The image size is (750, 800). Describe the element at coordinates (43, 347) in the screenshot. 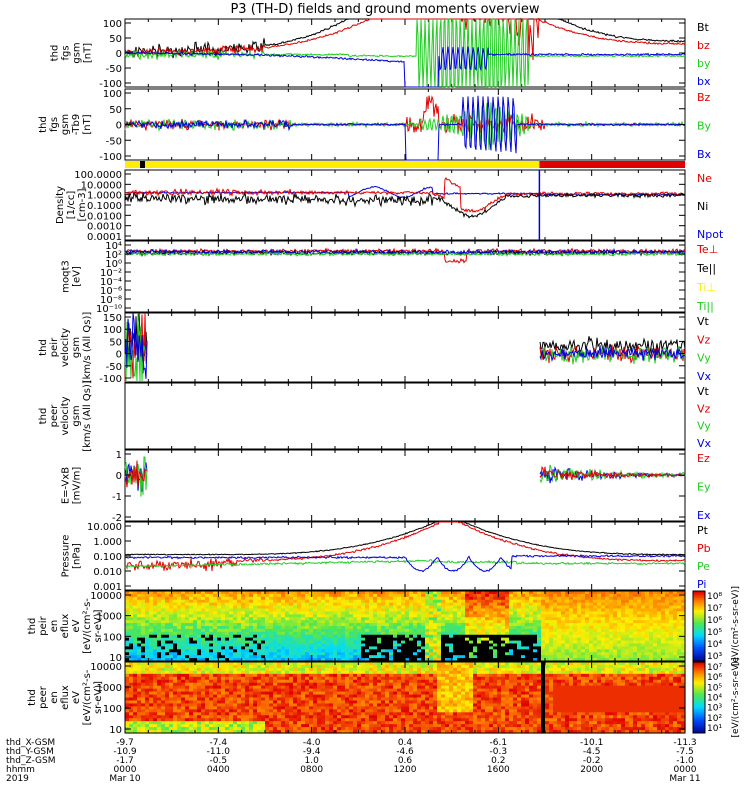

I see `y-axis-label: thd` at that location.